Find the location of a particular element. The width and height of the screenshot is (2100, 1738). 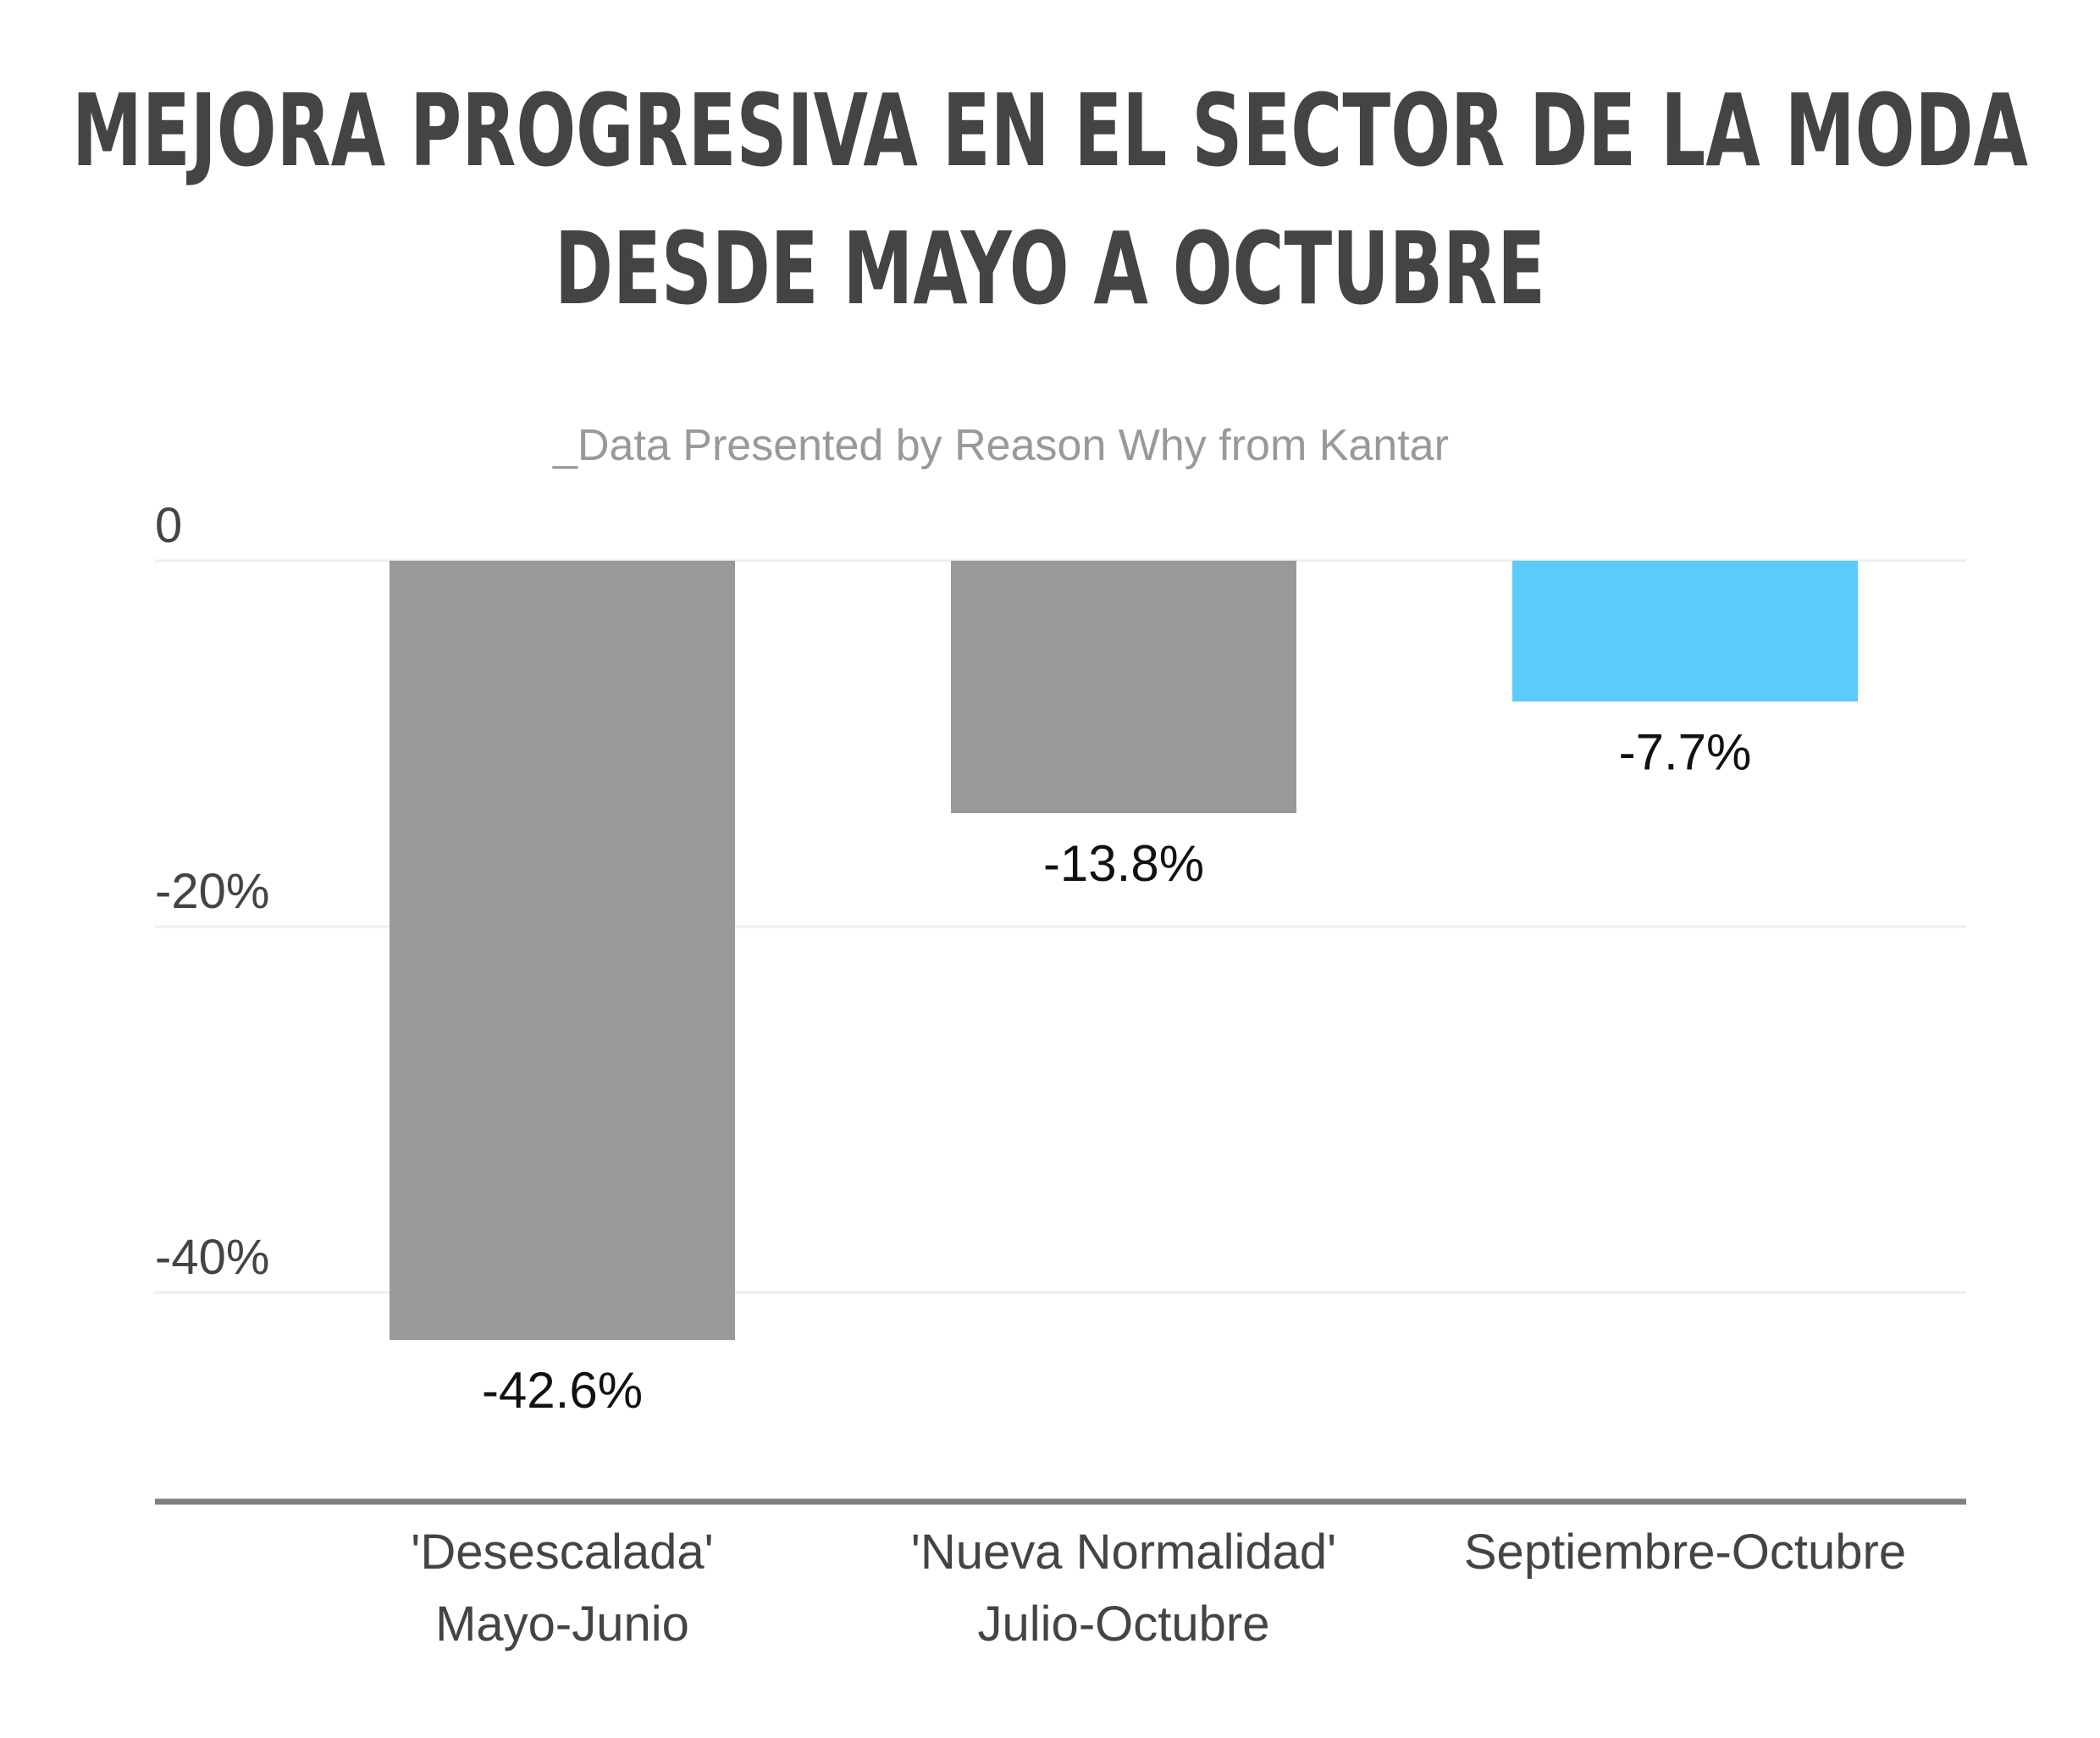

data-label: -7.7% is located at coordinates (1685, 751).